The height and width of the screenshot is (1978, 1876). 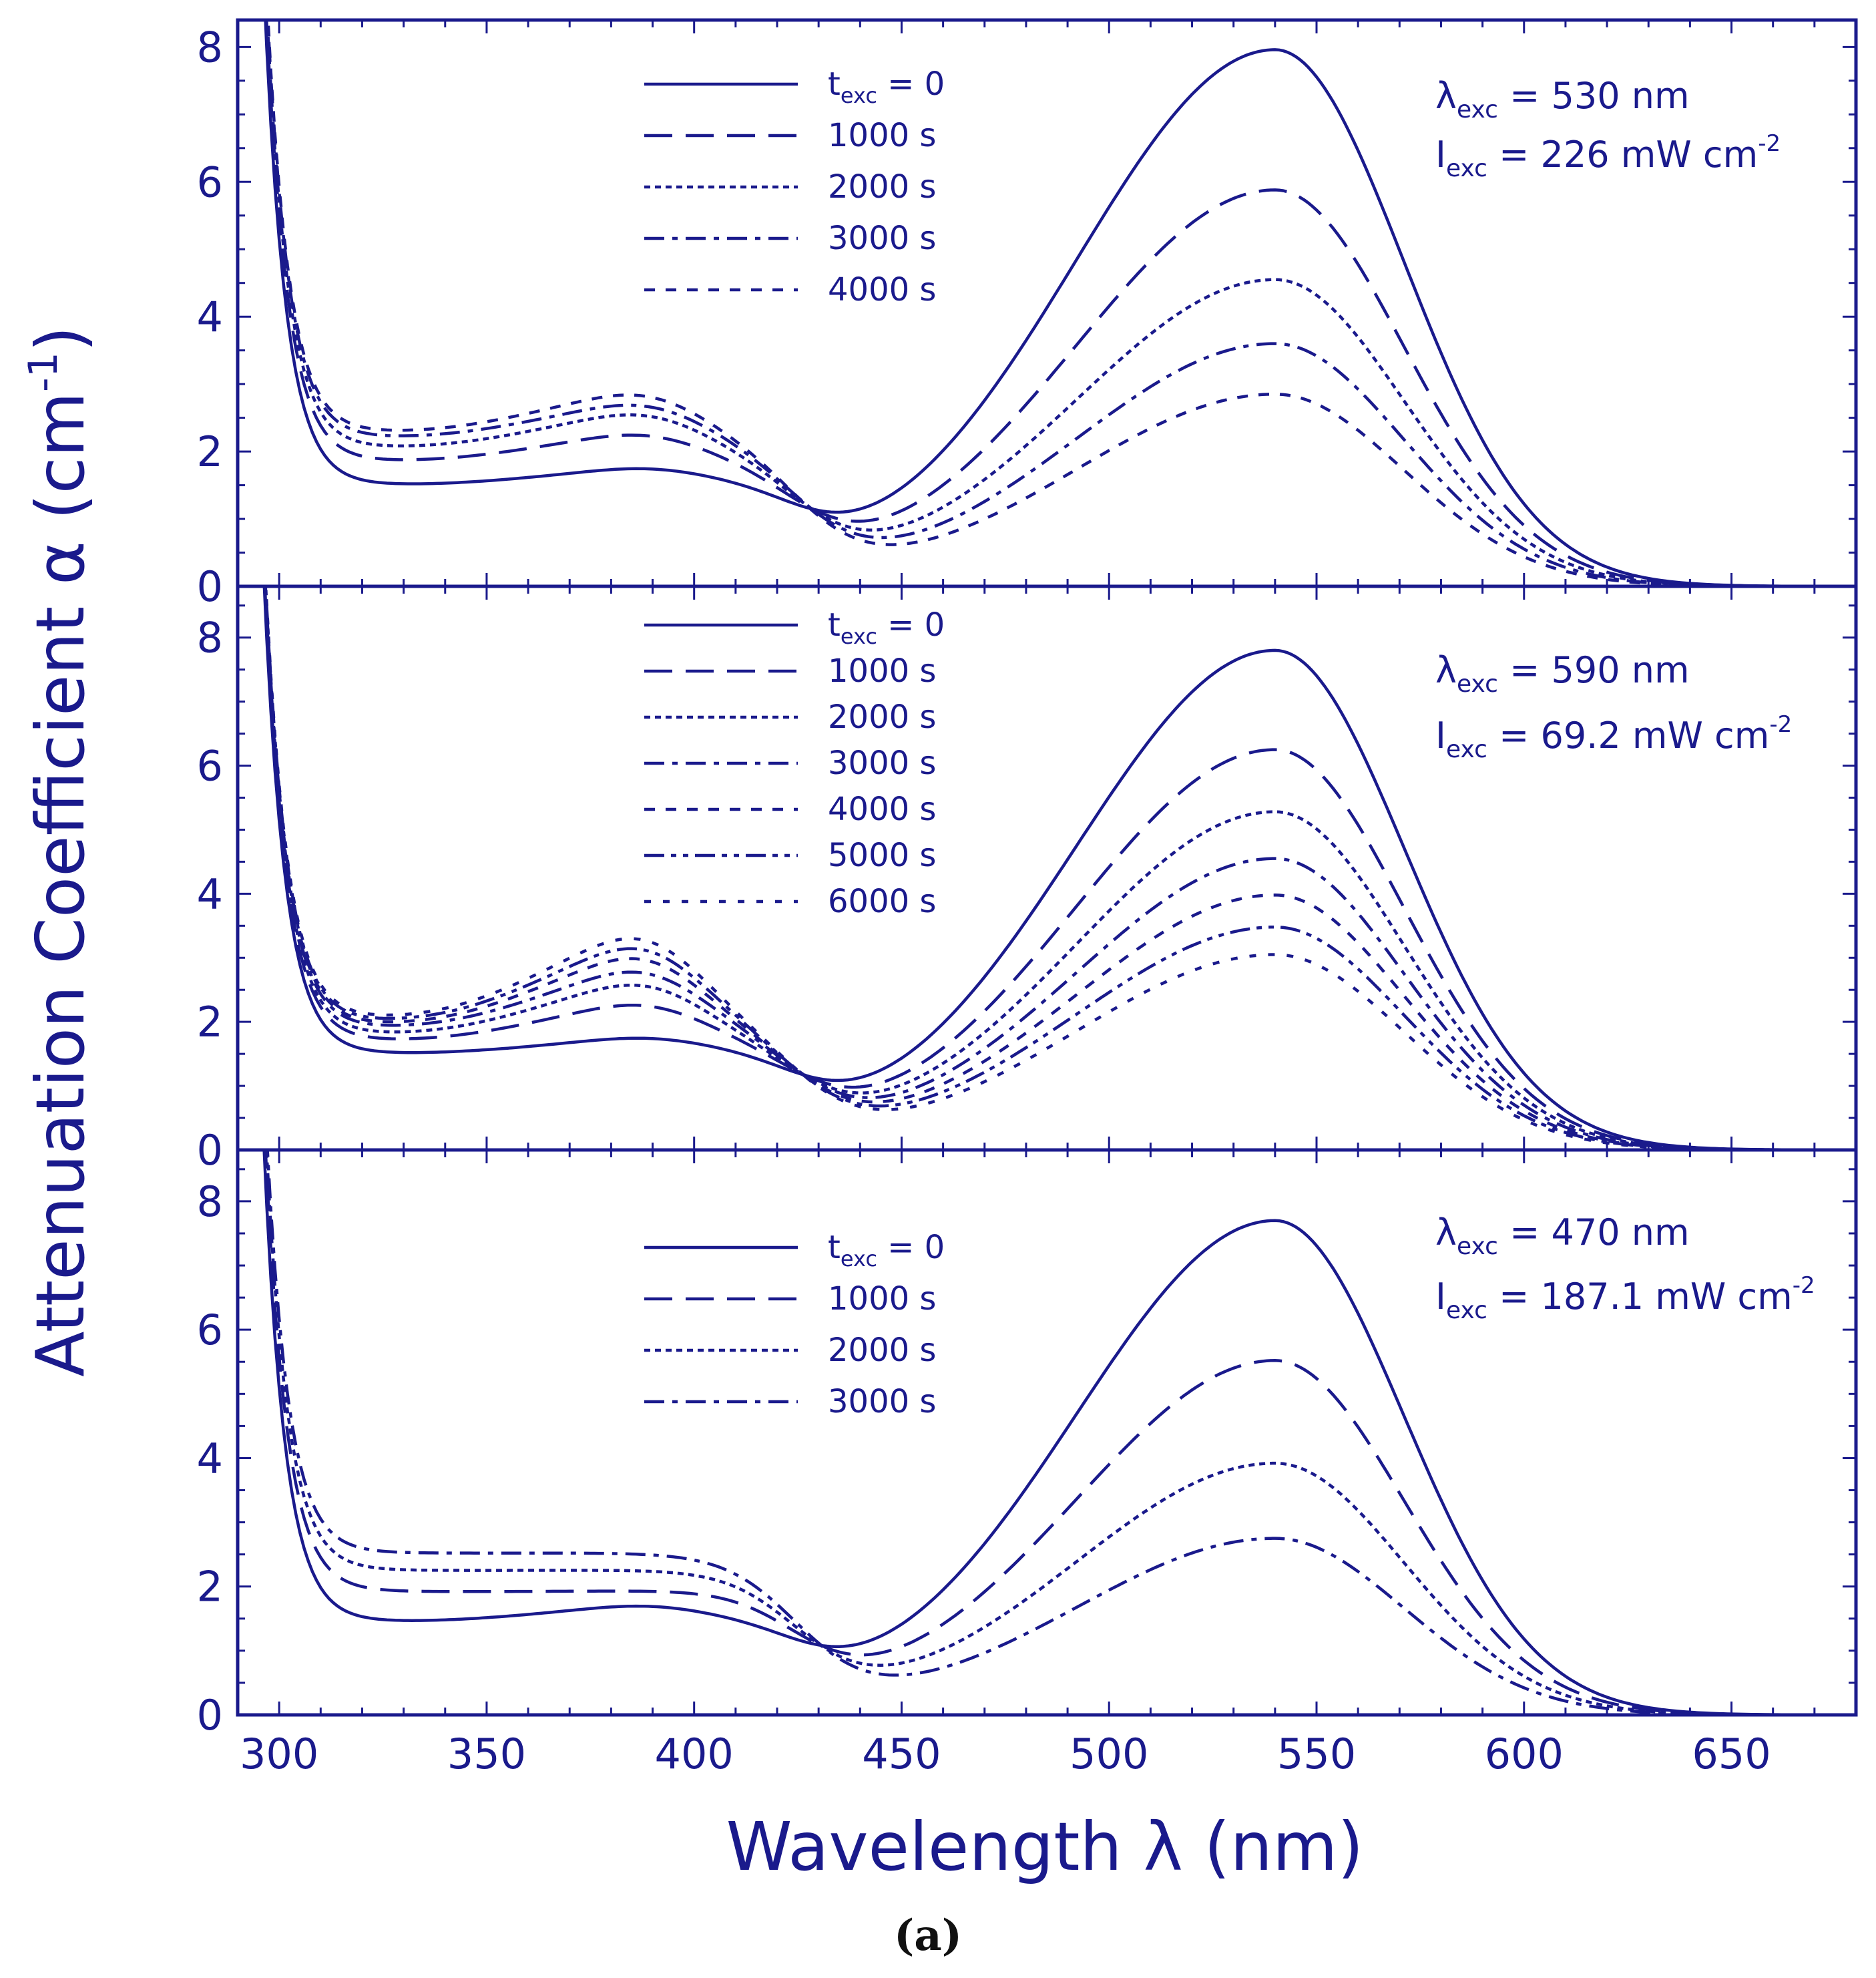 I want to click on x-tick-label: 350, so click(x=486, y=1754).